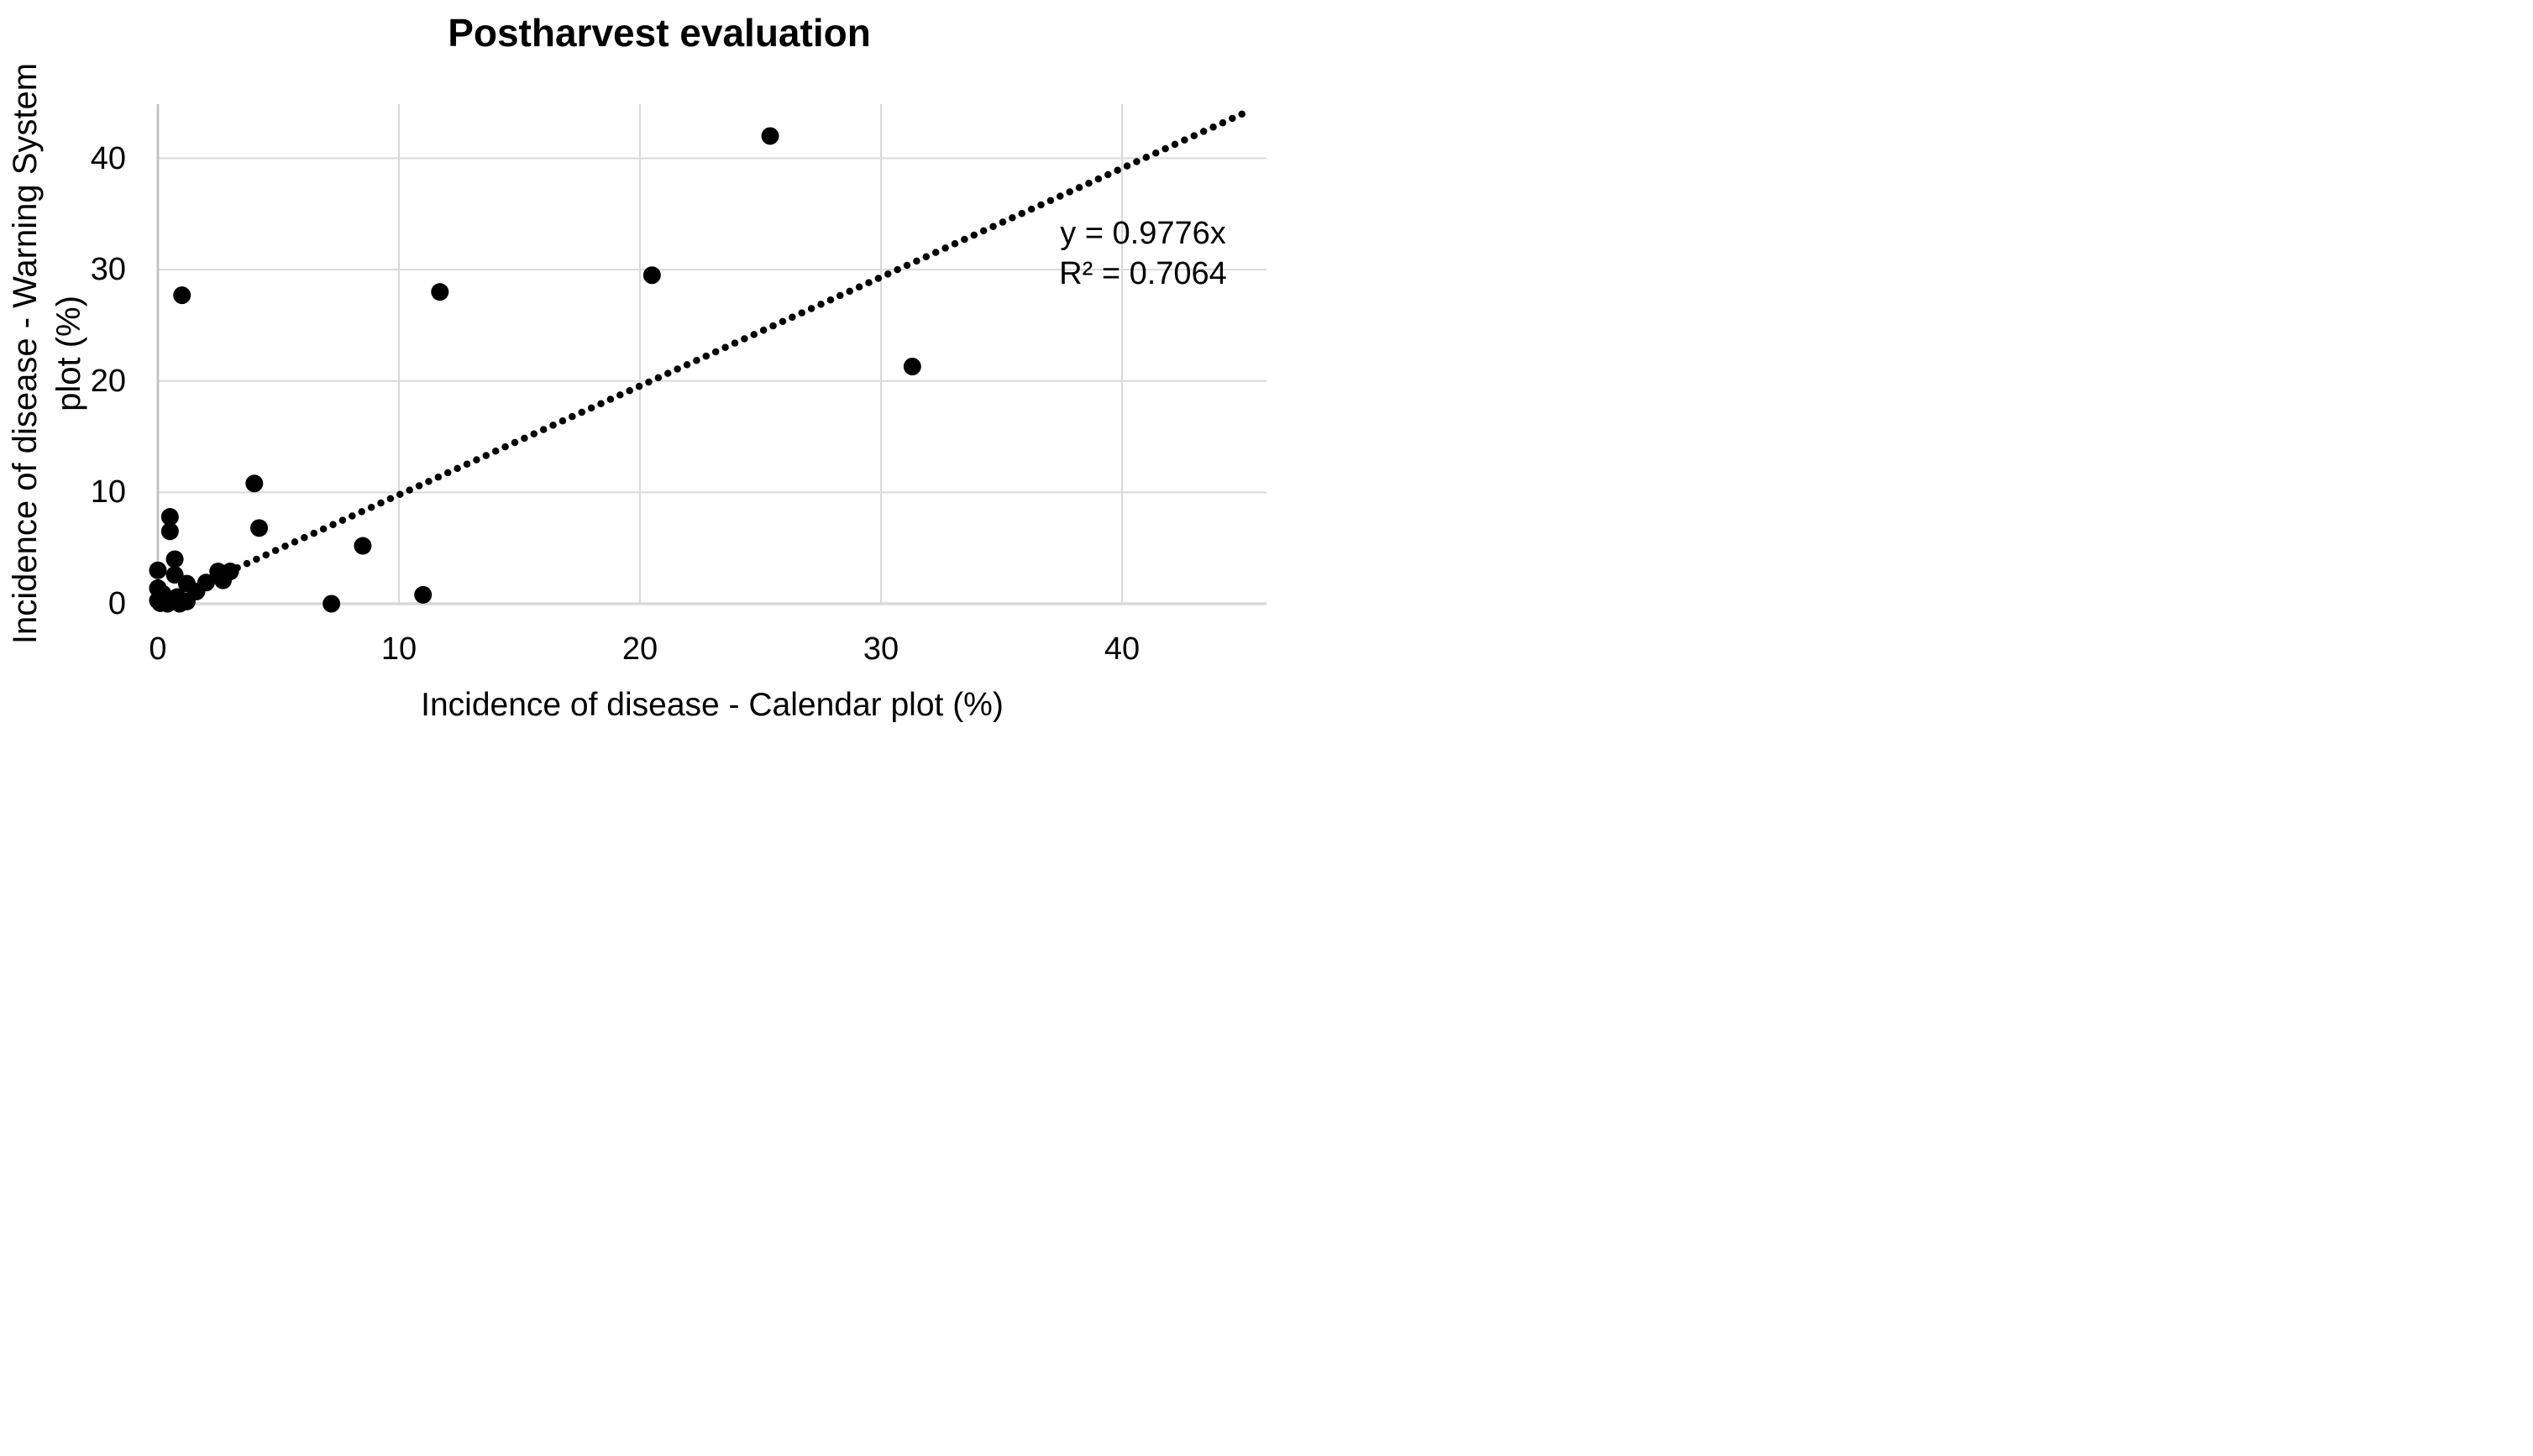 This screenshot has width=2533, height=1456. Describe the element at coordinates (1143, 253) in the screenshot. I see `trendline-annotation: y = 0.9776x R² = 0.7064` at that location.